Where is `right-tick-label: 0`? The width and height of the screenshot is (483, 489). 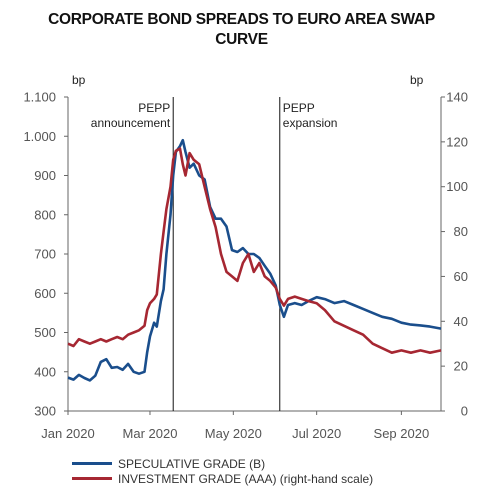 right-tick-label: 0 is located at coordinates (464, 411).